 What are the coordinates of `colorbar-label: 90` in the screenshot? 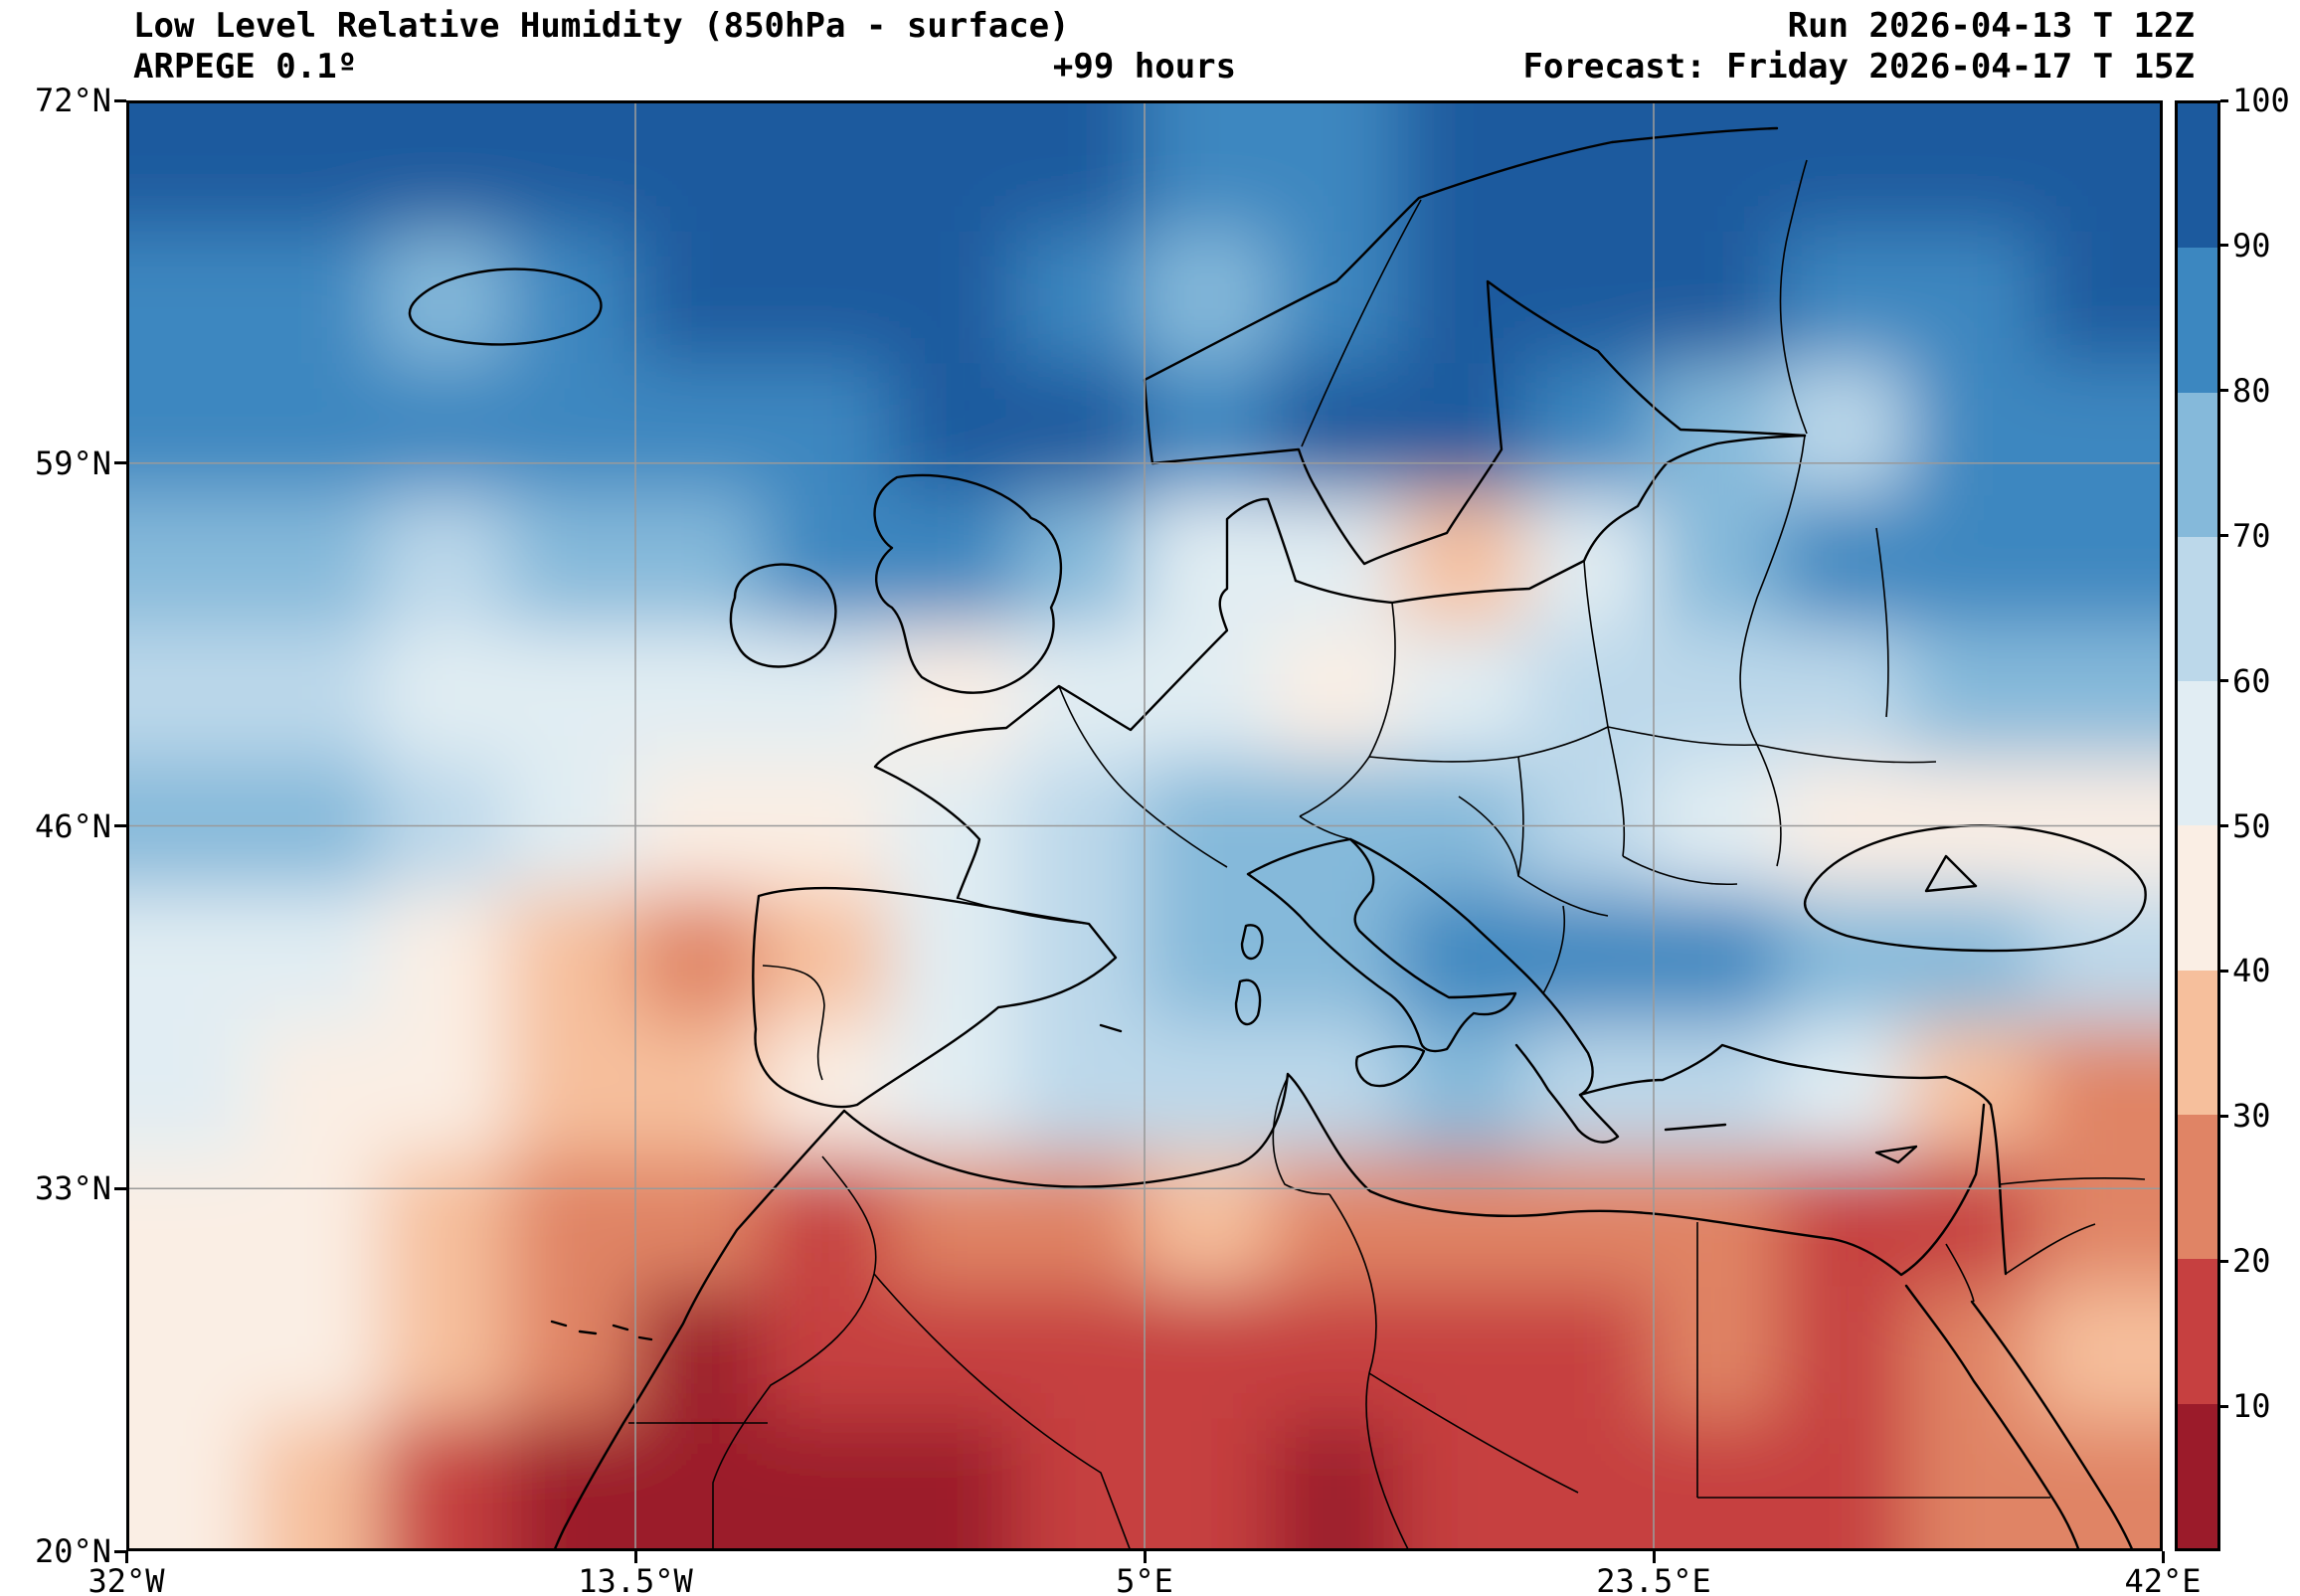 It's located at (2252, 246).